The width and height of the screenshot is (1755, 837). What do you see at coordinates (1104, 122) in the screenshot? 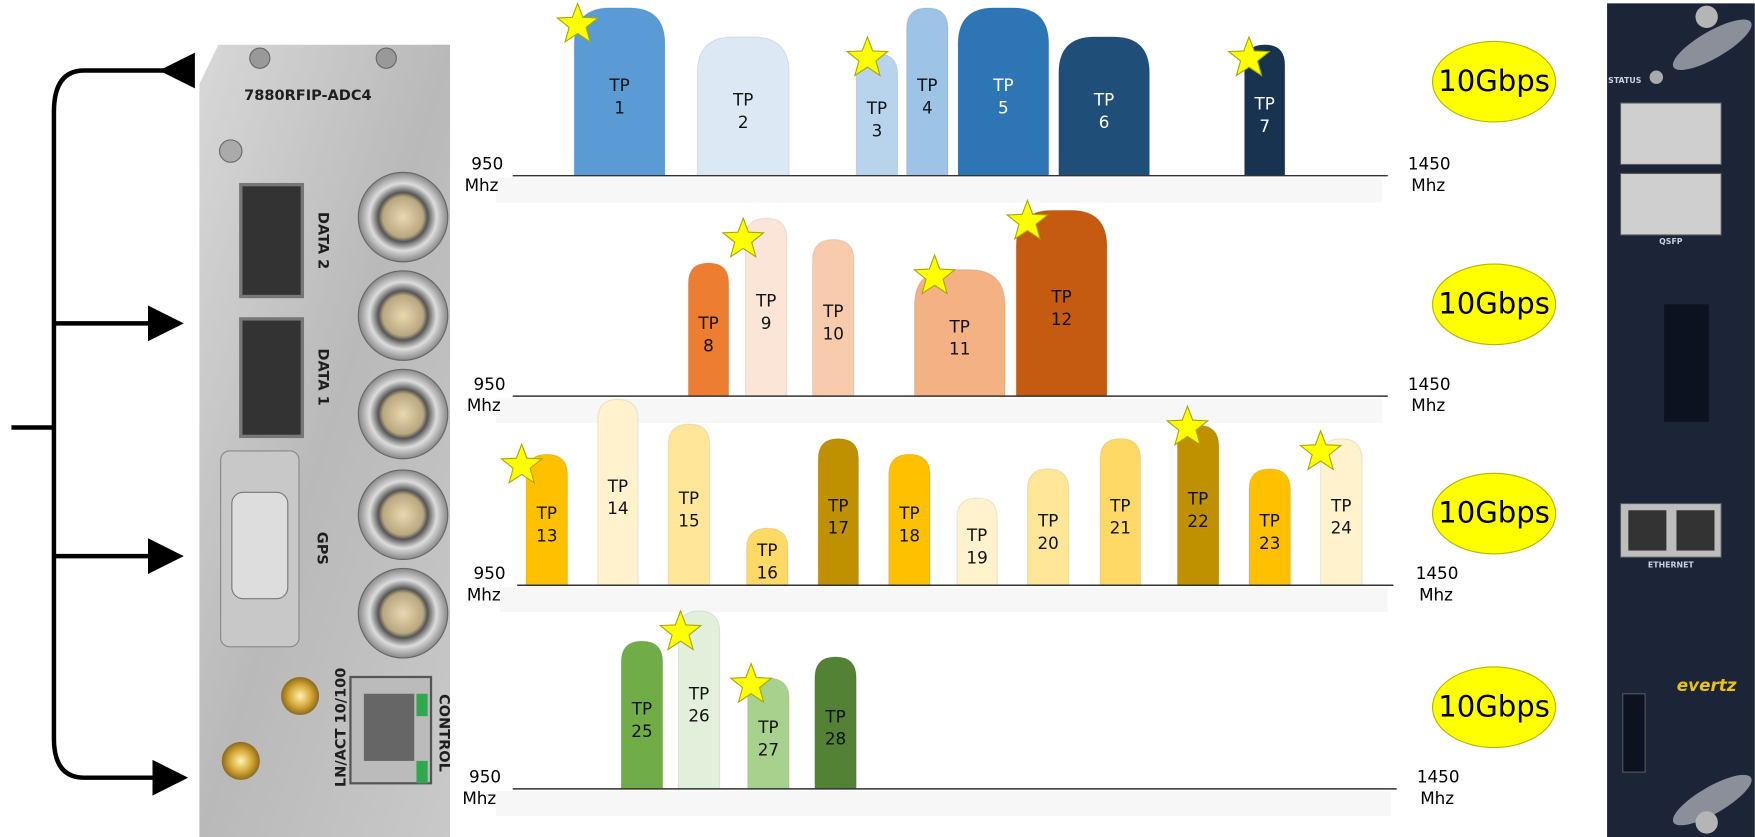
I see `transponder-number: 6` at bounding box center [1104, 122].